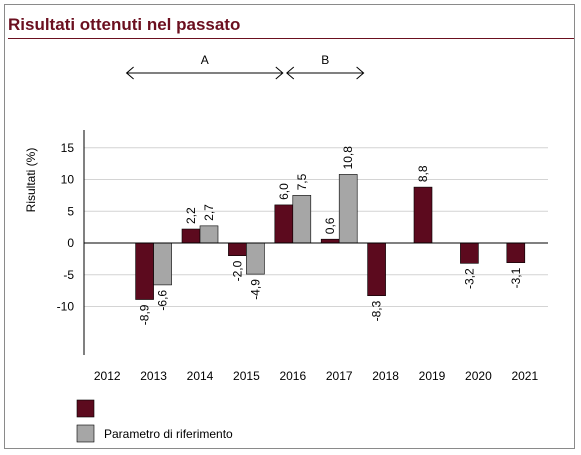 Image resolution: width=581 pixels, height=455 pixels. I want to click on data-label: 6,0, so click(284, 191).